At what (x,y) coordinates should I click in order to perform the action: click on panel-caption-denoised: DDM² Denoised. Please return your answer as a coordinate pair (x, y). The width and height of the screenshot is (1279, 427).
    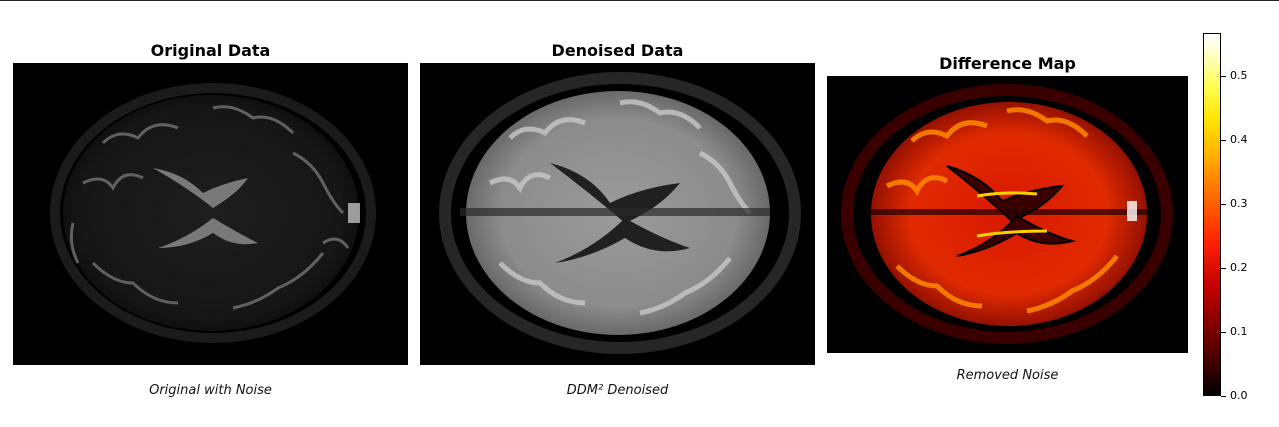
    Looking at the image, I should click on (617, 390).